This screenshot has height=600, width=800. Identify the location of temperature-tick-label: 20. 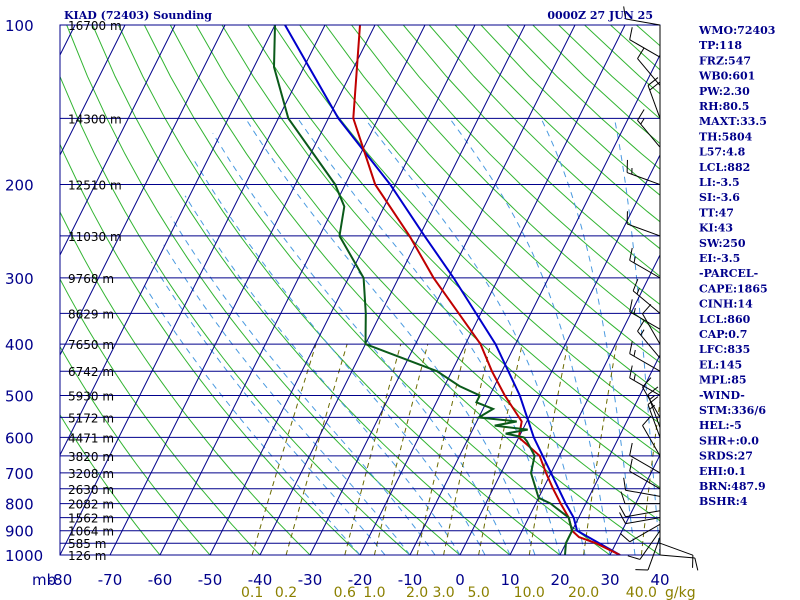
(559, 580).